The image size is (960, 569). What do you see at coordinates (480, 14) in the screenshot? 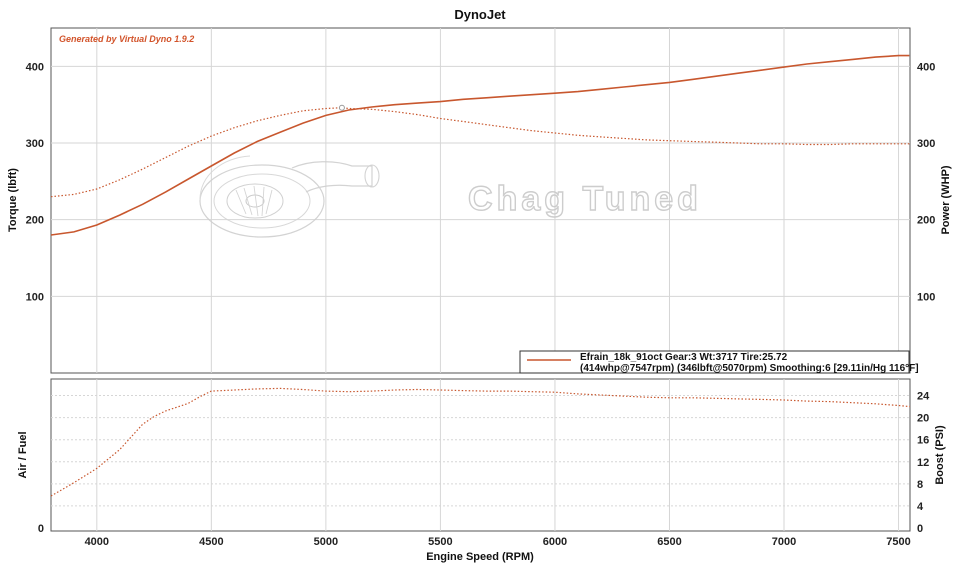
I see `chart-title: DynoJet` at bounding box center [480, 14].